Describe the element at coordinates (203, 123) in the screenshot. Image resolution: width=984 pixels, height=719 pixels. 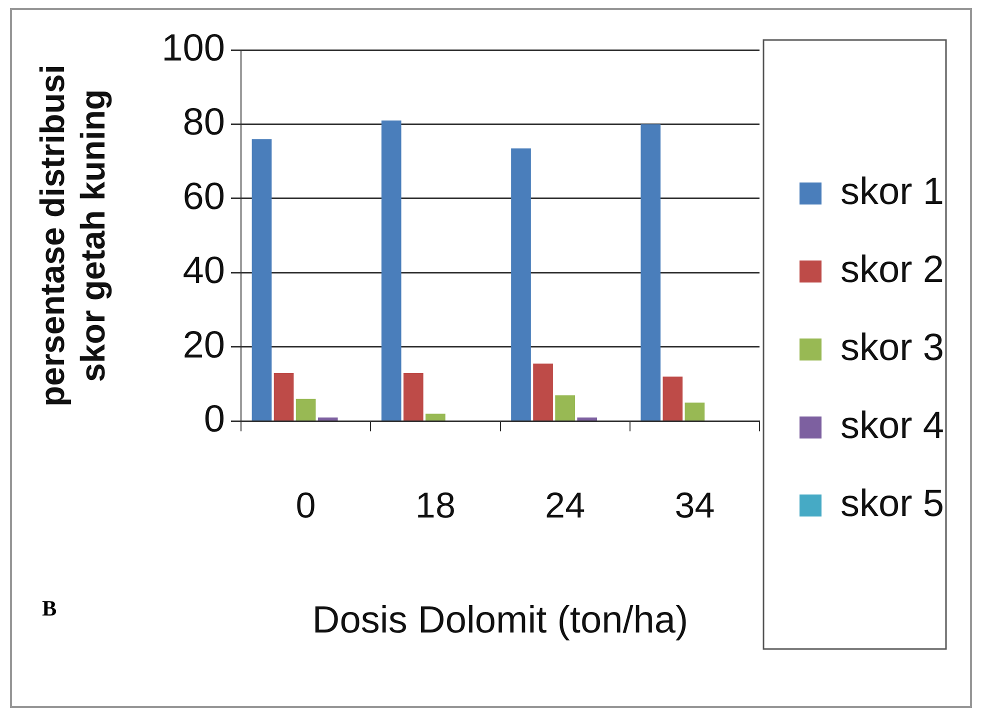
I see `y-tick-label: 80` at that location.